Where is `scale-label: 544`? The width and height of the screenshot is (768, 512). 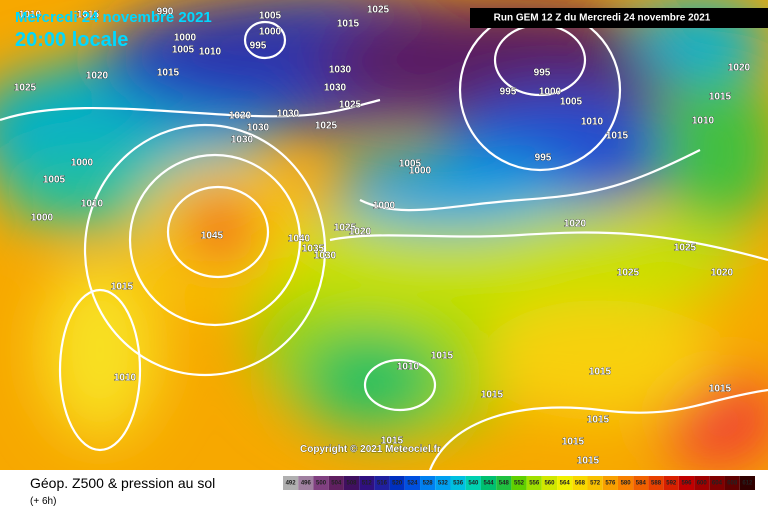
scale-label: 544 is located at coordinates (489, 484).